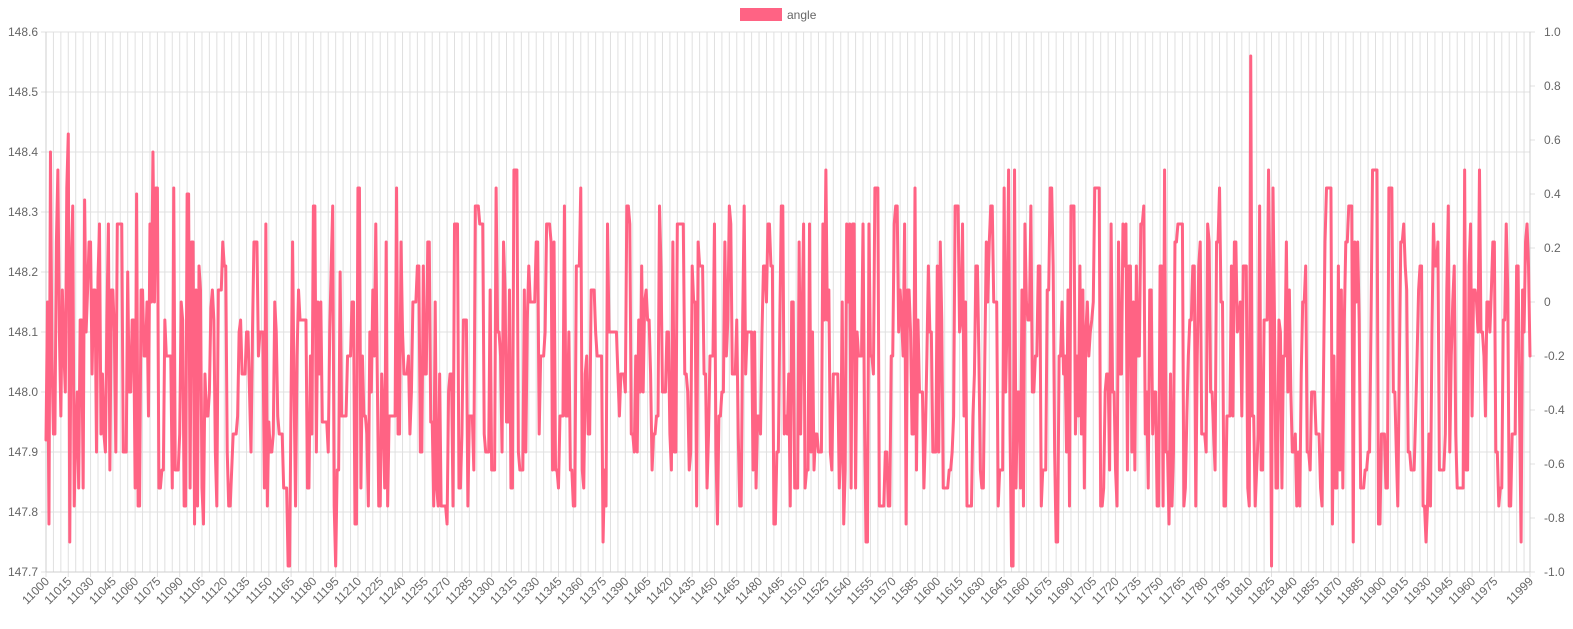  What do you see at coordinates (1552, 32) in the screenshot?
I see `y-right-tick-label: 1.0` at bounding box center [1552, 32].